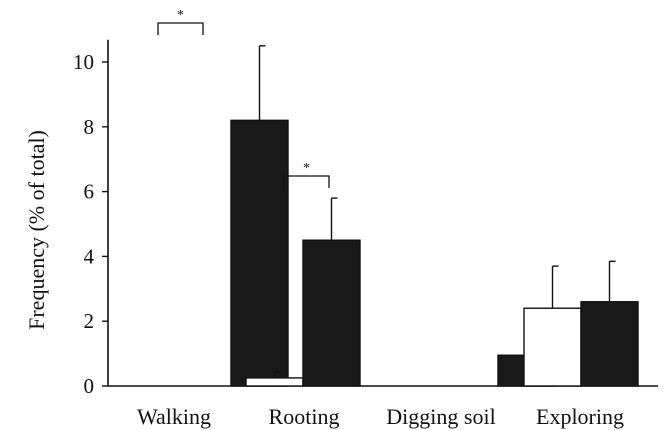 This screenshot has height=430, width=664. Describe the element at coordinates (174, 416) in the screenshot. I see `category-label: Walking` at that location.